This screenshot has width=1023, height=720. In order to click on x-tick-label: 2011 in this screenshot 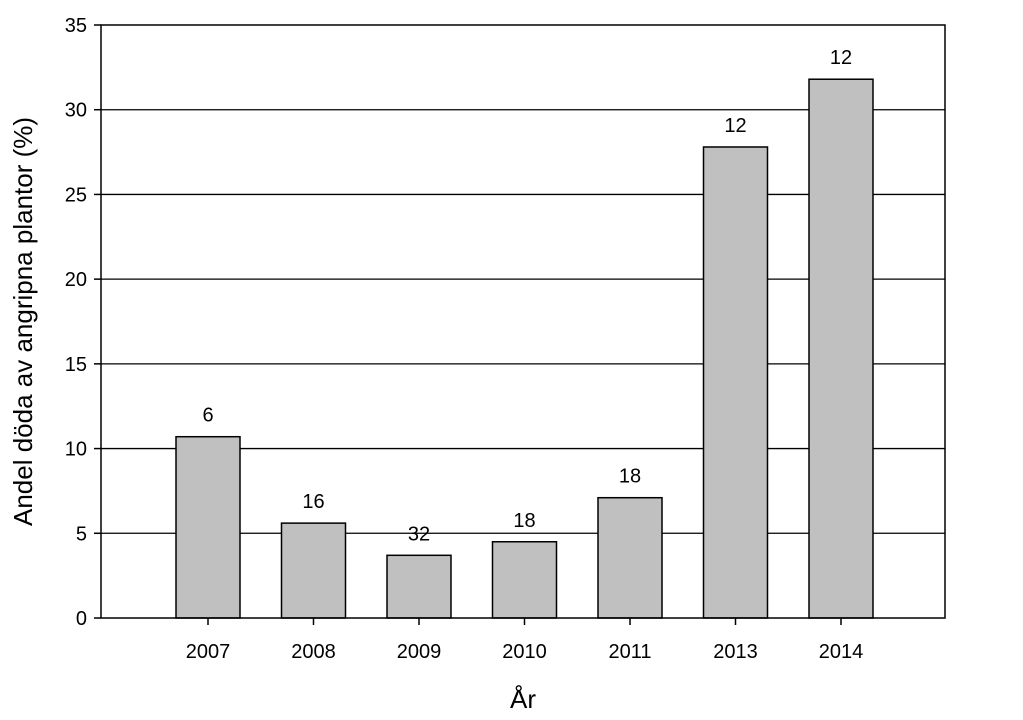, I will do `click(629, 652)`.